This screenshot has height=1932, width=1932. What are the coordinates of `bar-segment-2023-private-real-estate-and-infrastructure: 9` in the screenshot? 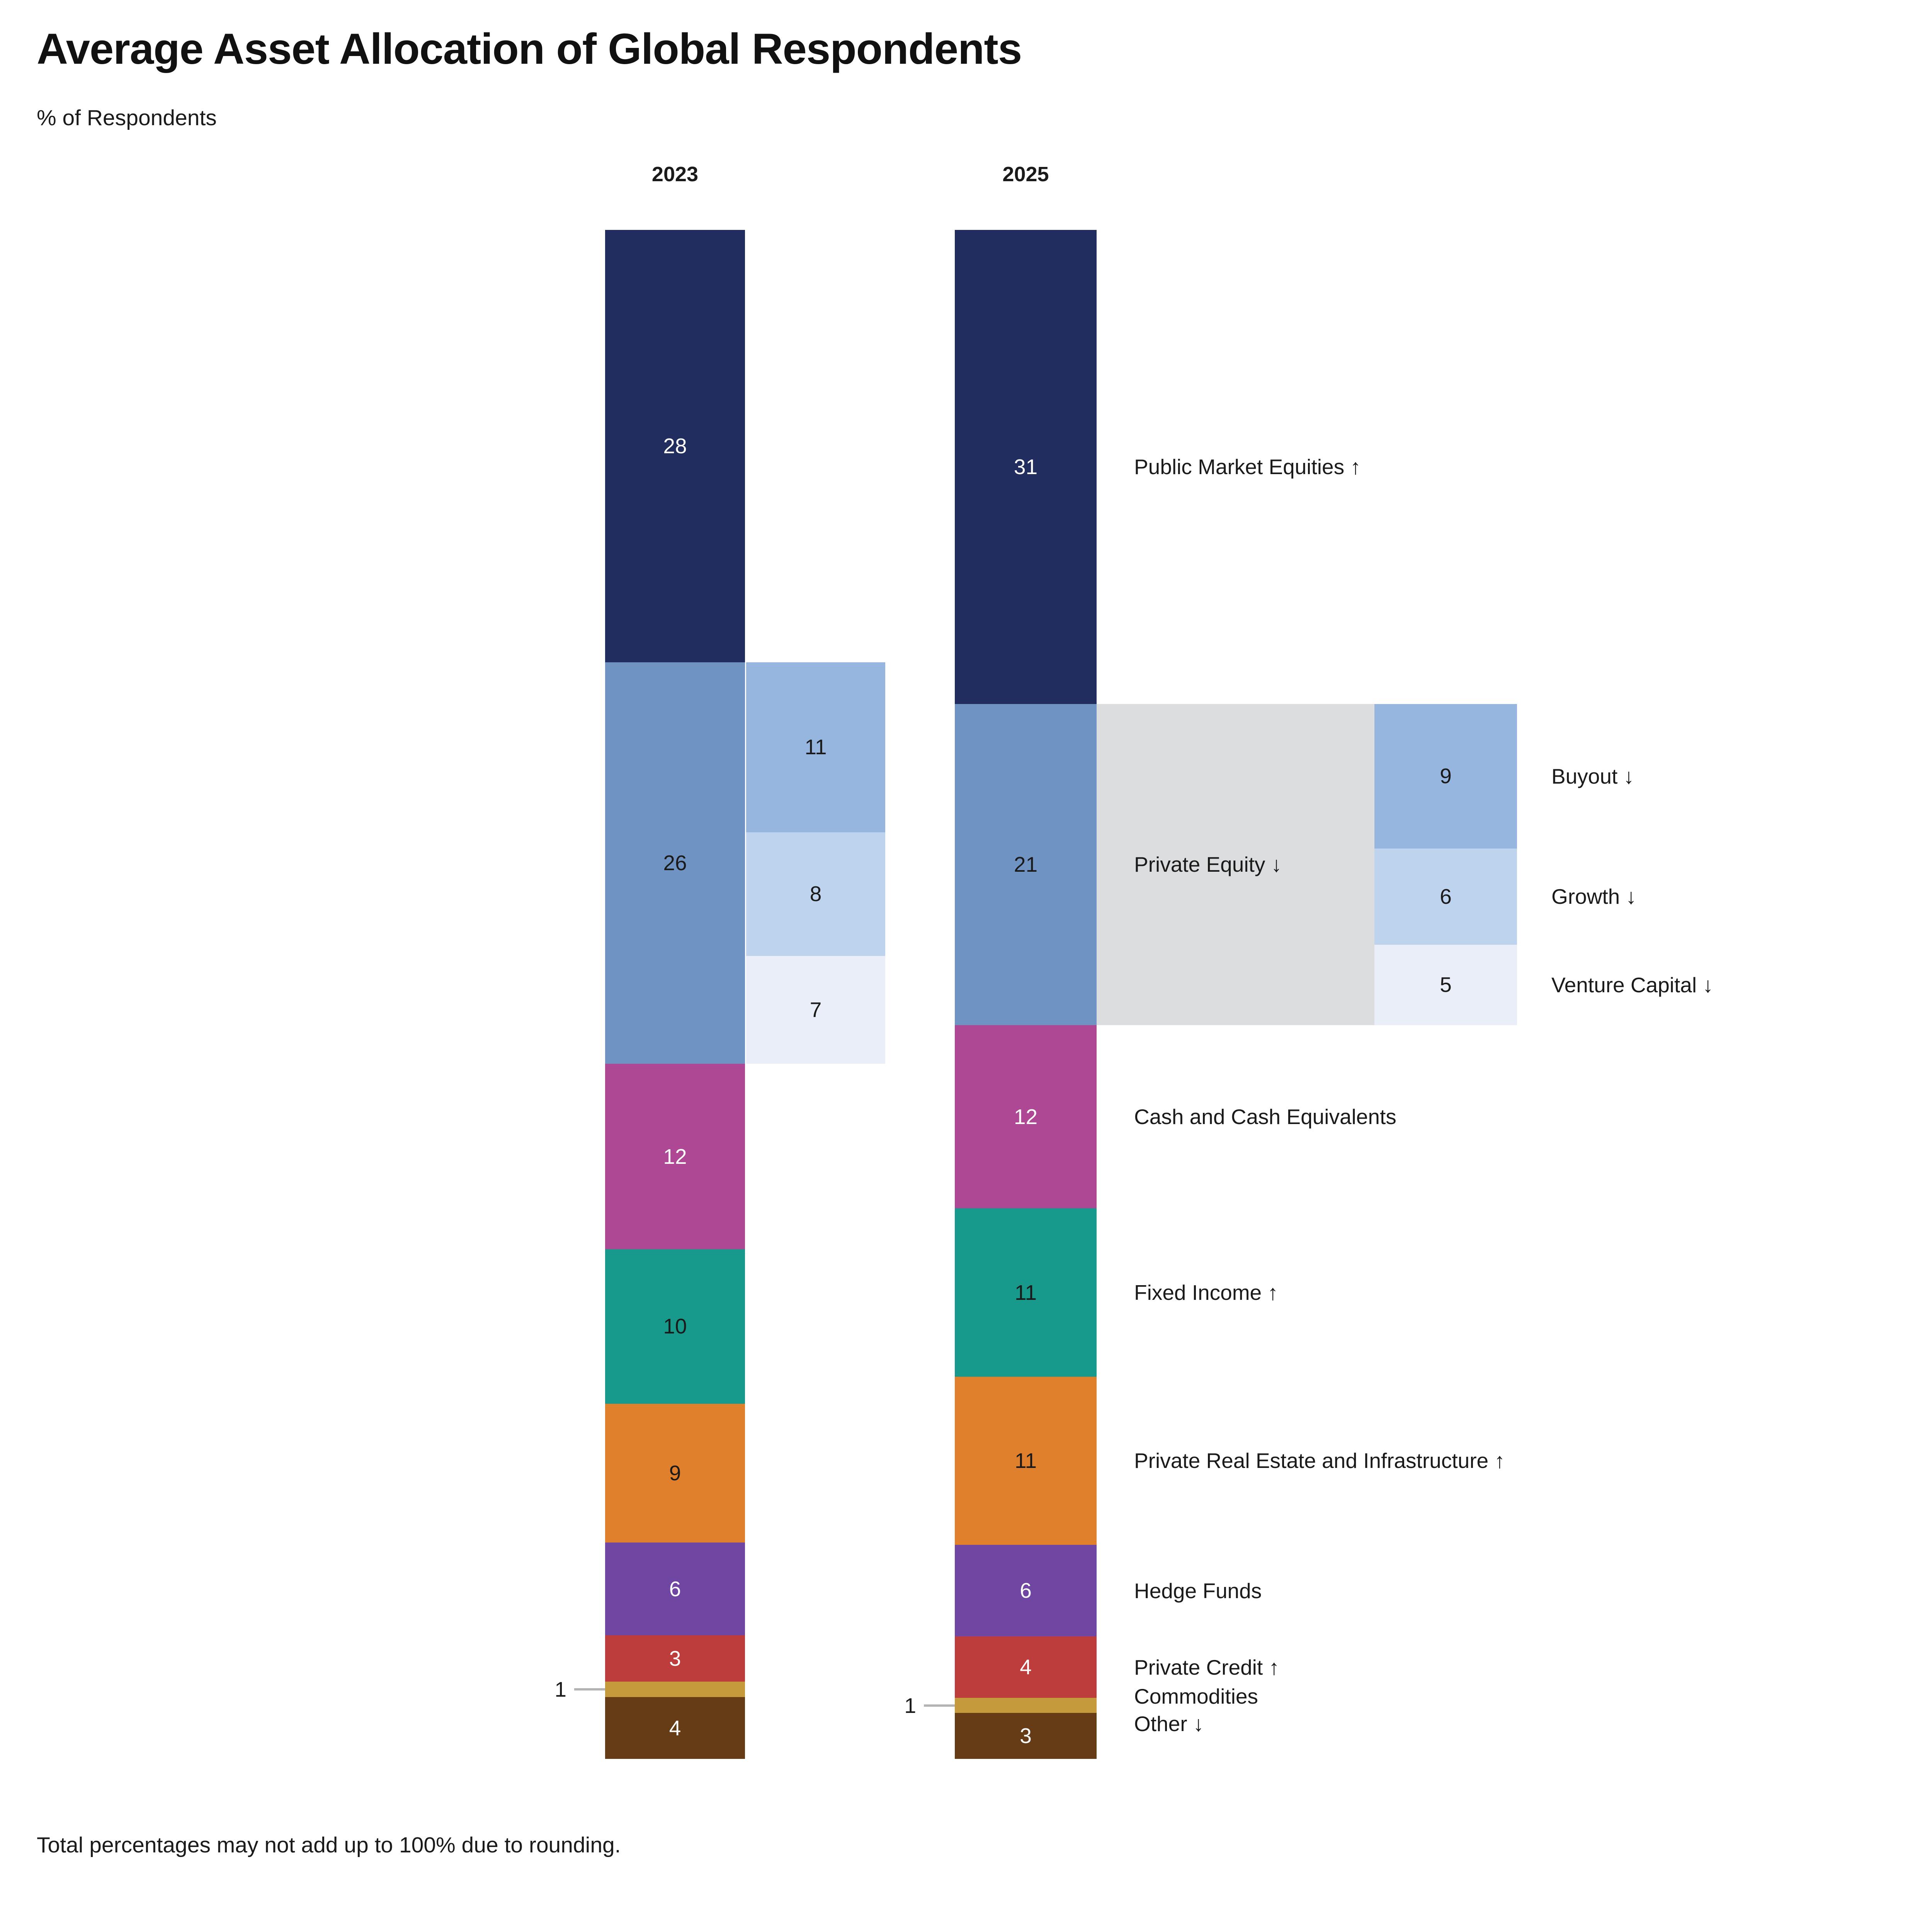 It's located at (675, 1473).